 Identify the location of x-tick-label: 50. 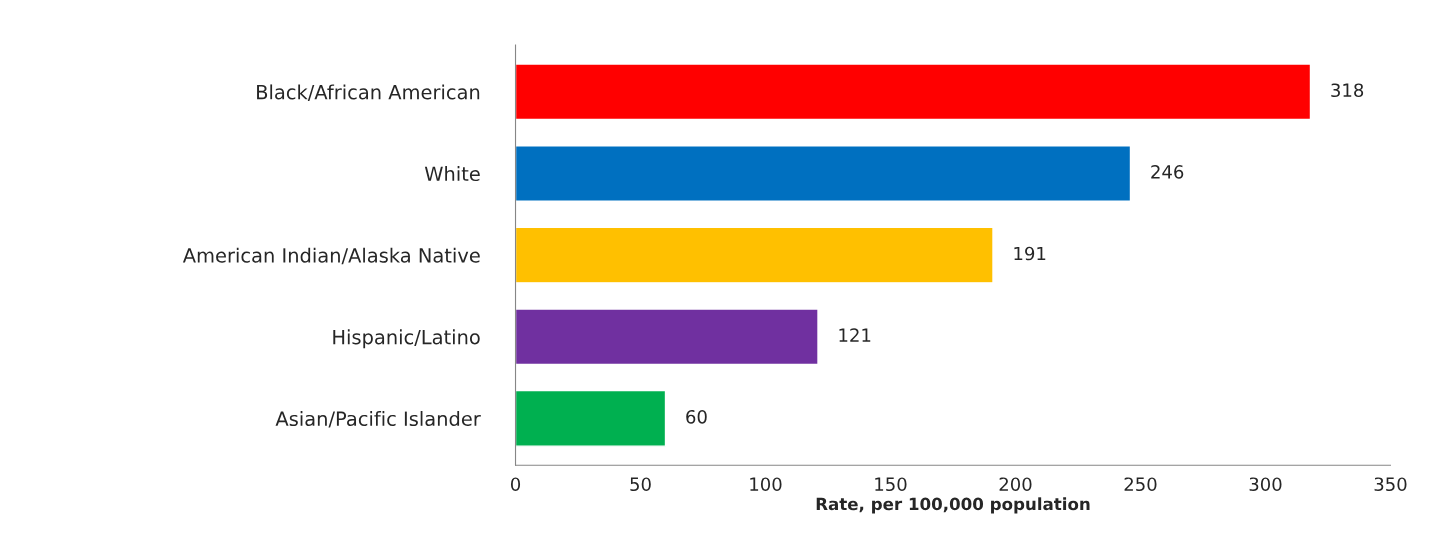
(640, 484).